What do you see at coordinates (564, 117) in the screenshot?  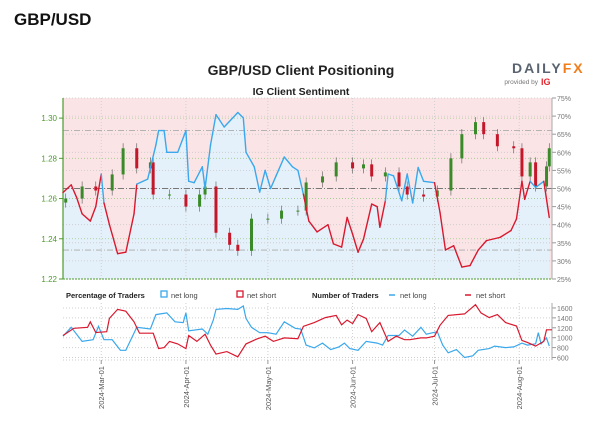 I see `percent-tick-label: 70%` at bounding box center [564, 117].